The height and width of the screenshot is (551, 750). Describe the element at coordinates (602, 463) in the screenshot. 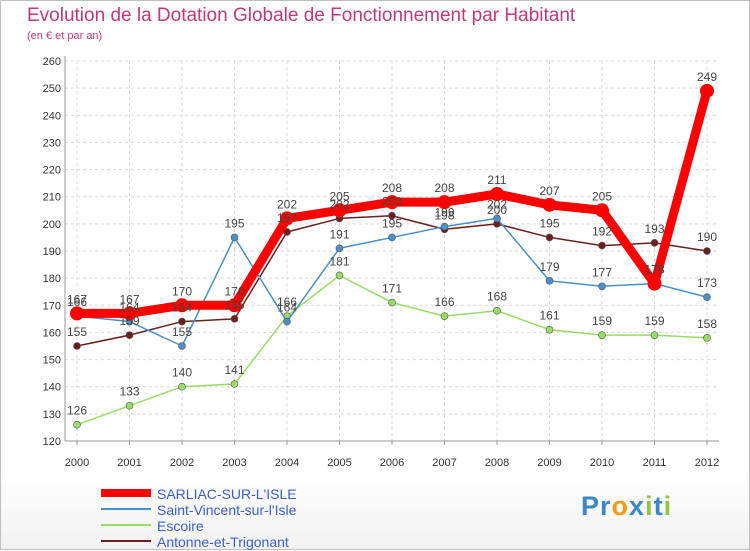

I see `x-tick-label: 2010` at that location.